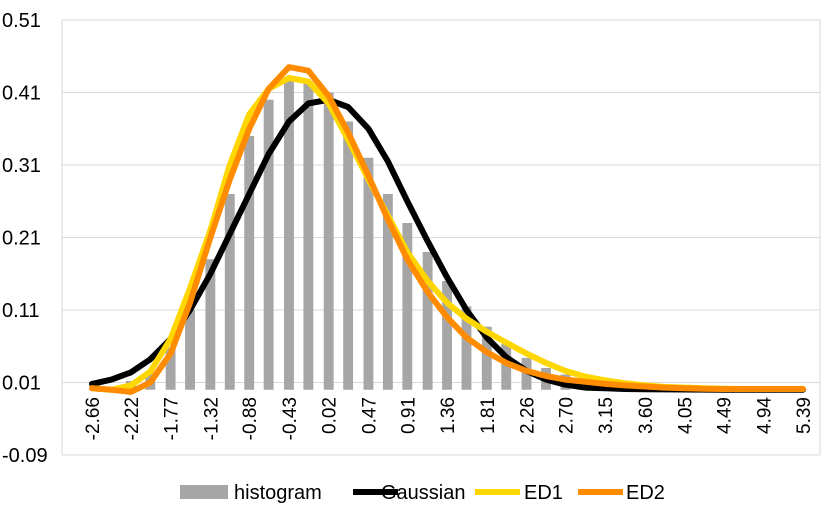 This screenshot has height=524, width=830. I want to click on x-tick-label: -1.77, so click(172, 418).